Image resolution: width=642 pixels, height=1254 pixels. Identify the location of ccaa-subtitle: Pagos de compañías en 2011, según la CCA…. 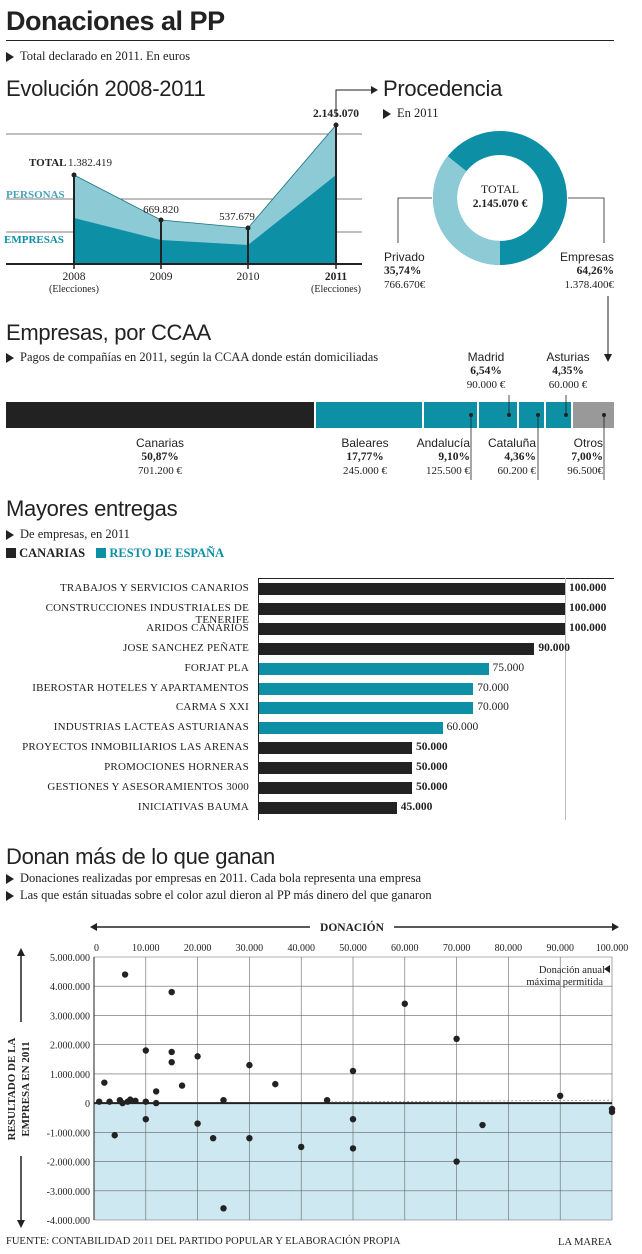
(192, 357).